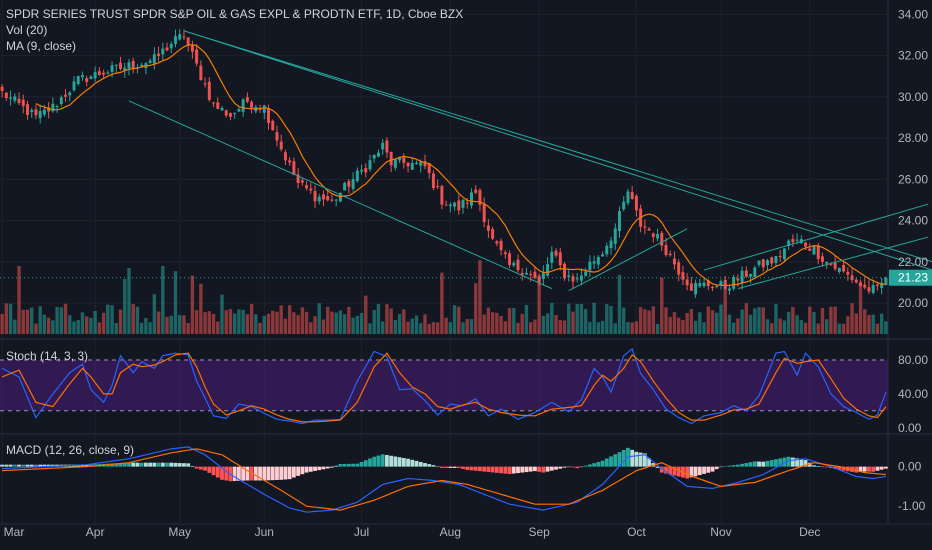 The image size is (932, 550). Describe the element at coordinates (70, 450) in the screenshot. I see `macd-legend: MACD (12, 26, close, 9)` at that location.